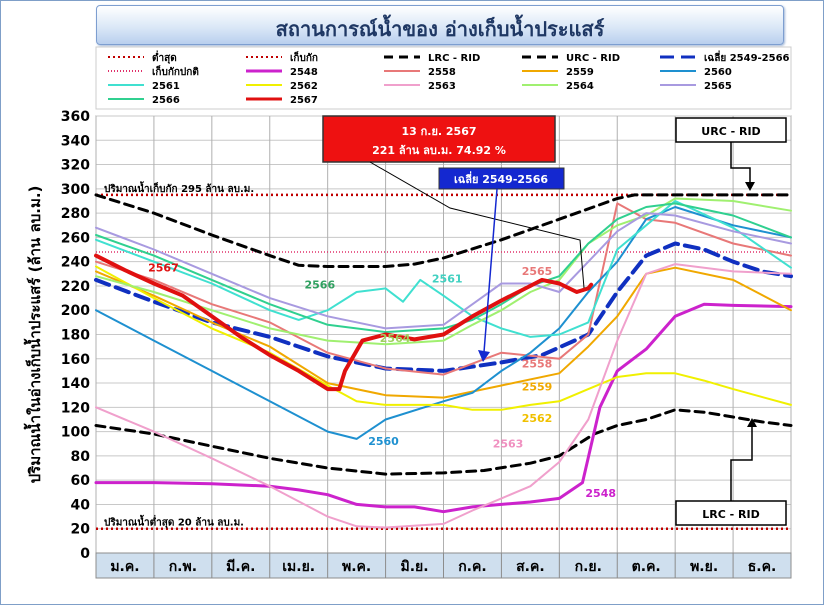  I want to click on legend-item: เก็บกักปกติ, so click(175, 71).